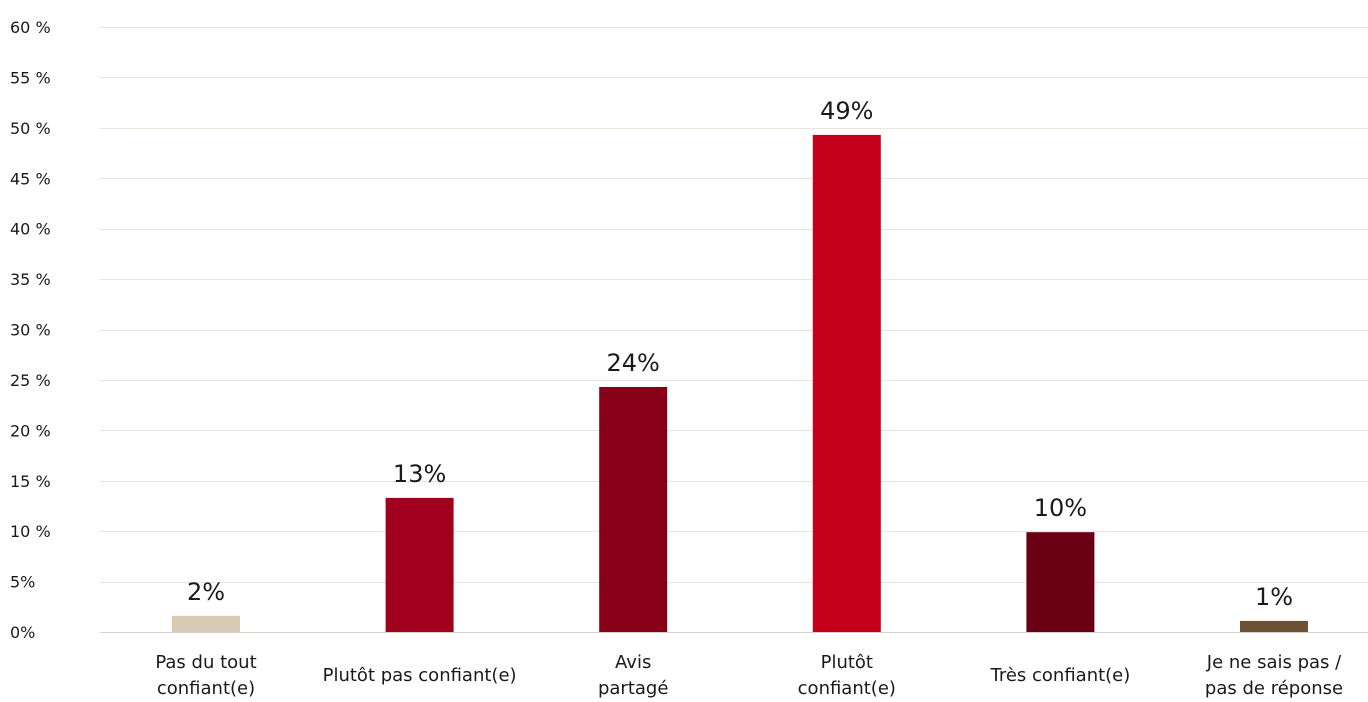  What do you see at coordinates (1059, 675) in the screenshot?
I see `category-label: Très confiant(e)` at bounding box center [1059, 675].